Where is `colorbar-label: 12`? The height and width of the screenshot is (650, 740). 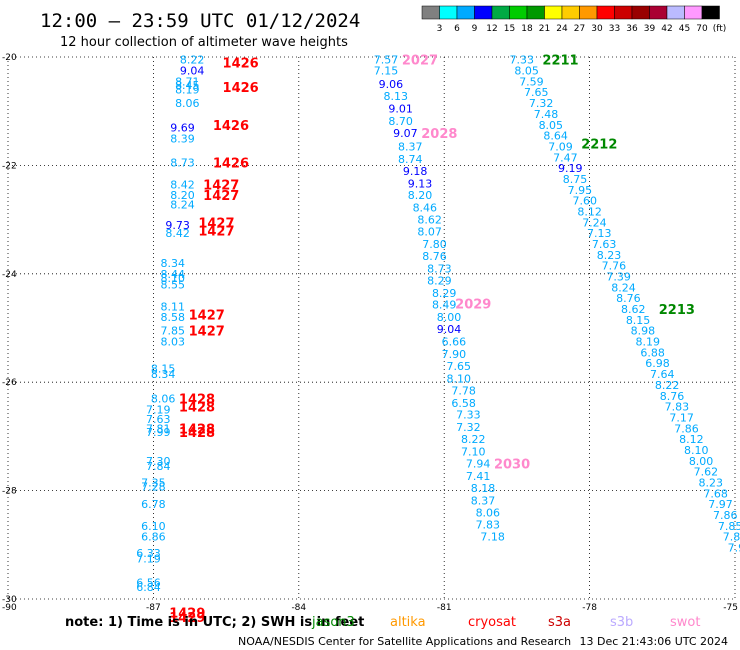
colorbar-label: 12 is located at coordinates (491, 29).